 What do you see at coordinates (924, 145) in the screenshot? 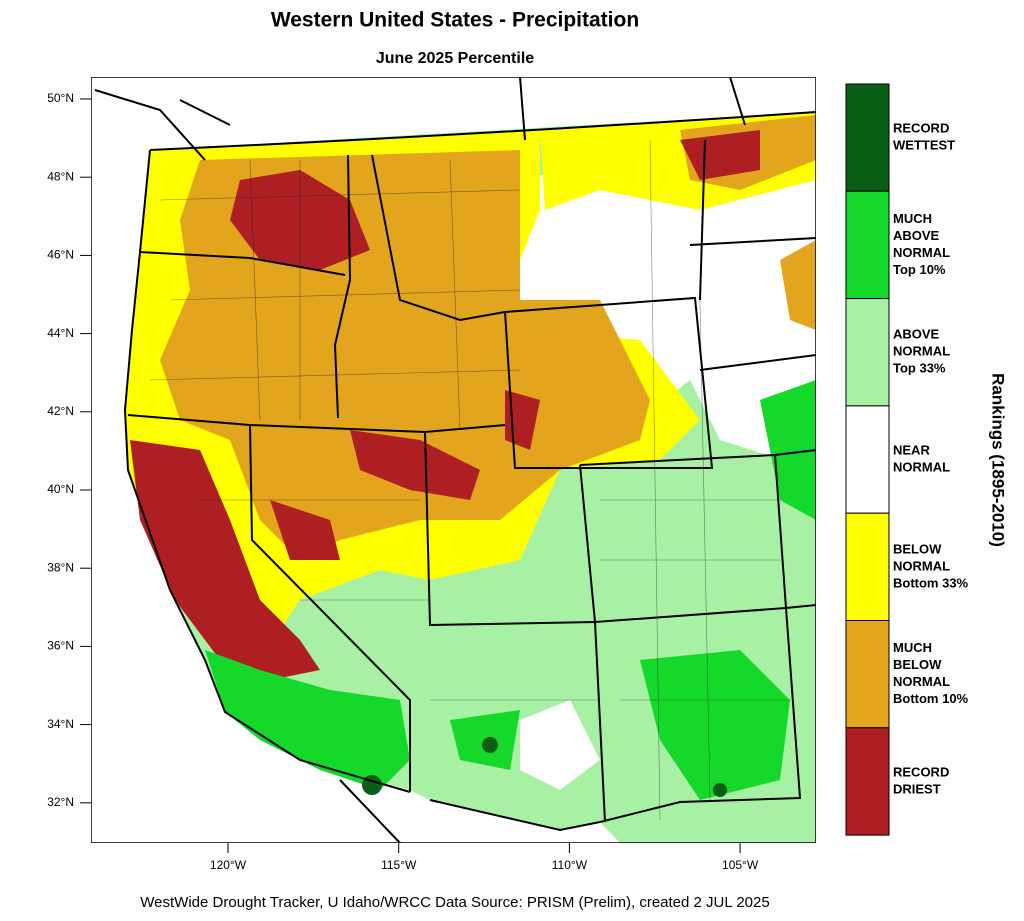
I see `legend-label: WETTEST` at bounding box center [924, 145].